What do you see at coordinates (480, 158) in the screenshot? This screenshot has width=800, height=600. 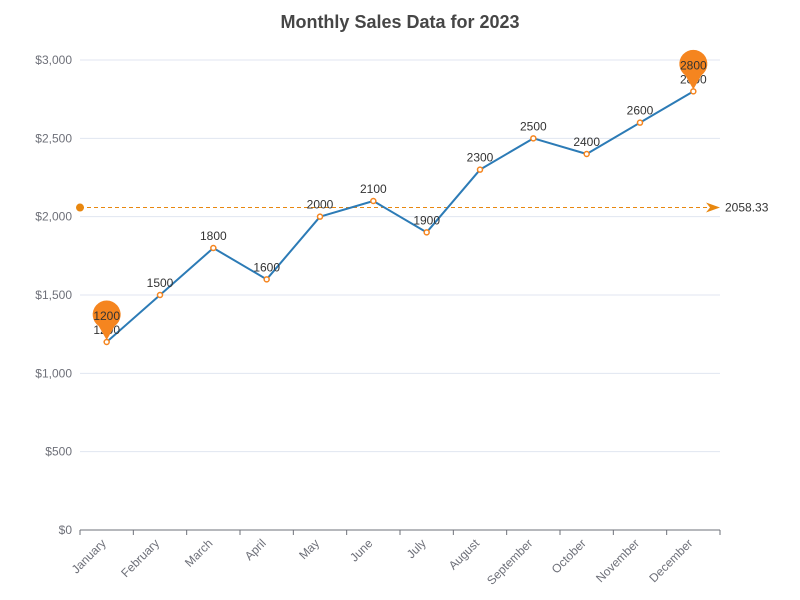 I see `data-label: 2300` at bounding box center [480, 158].